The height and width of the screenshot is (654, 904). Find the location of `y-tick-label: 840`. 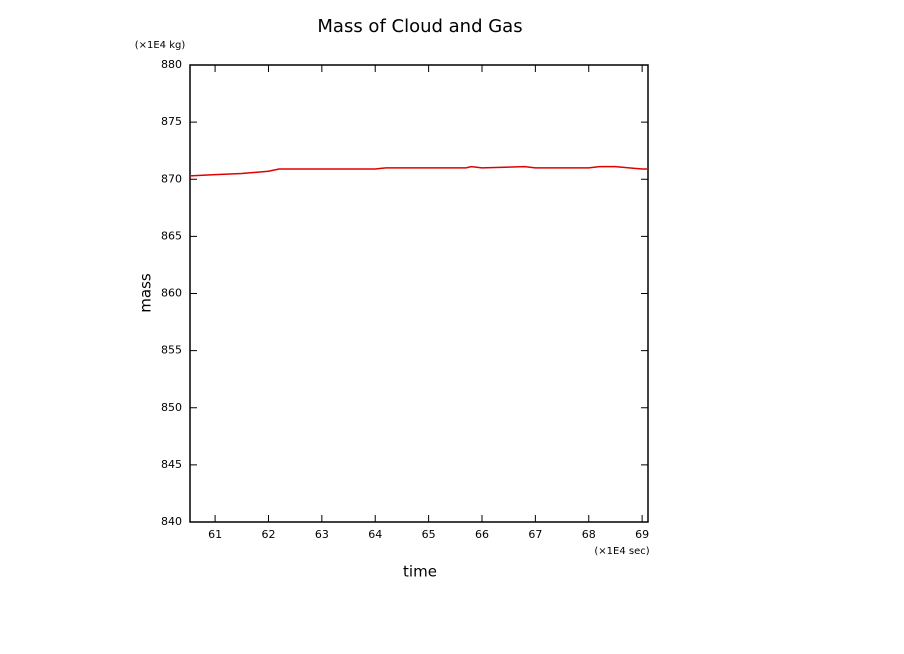

y-tick-label: 840 is located at coordinates (171, 521).